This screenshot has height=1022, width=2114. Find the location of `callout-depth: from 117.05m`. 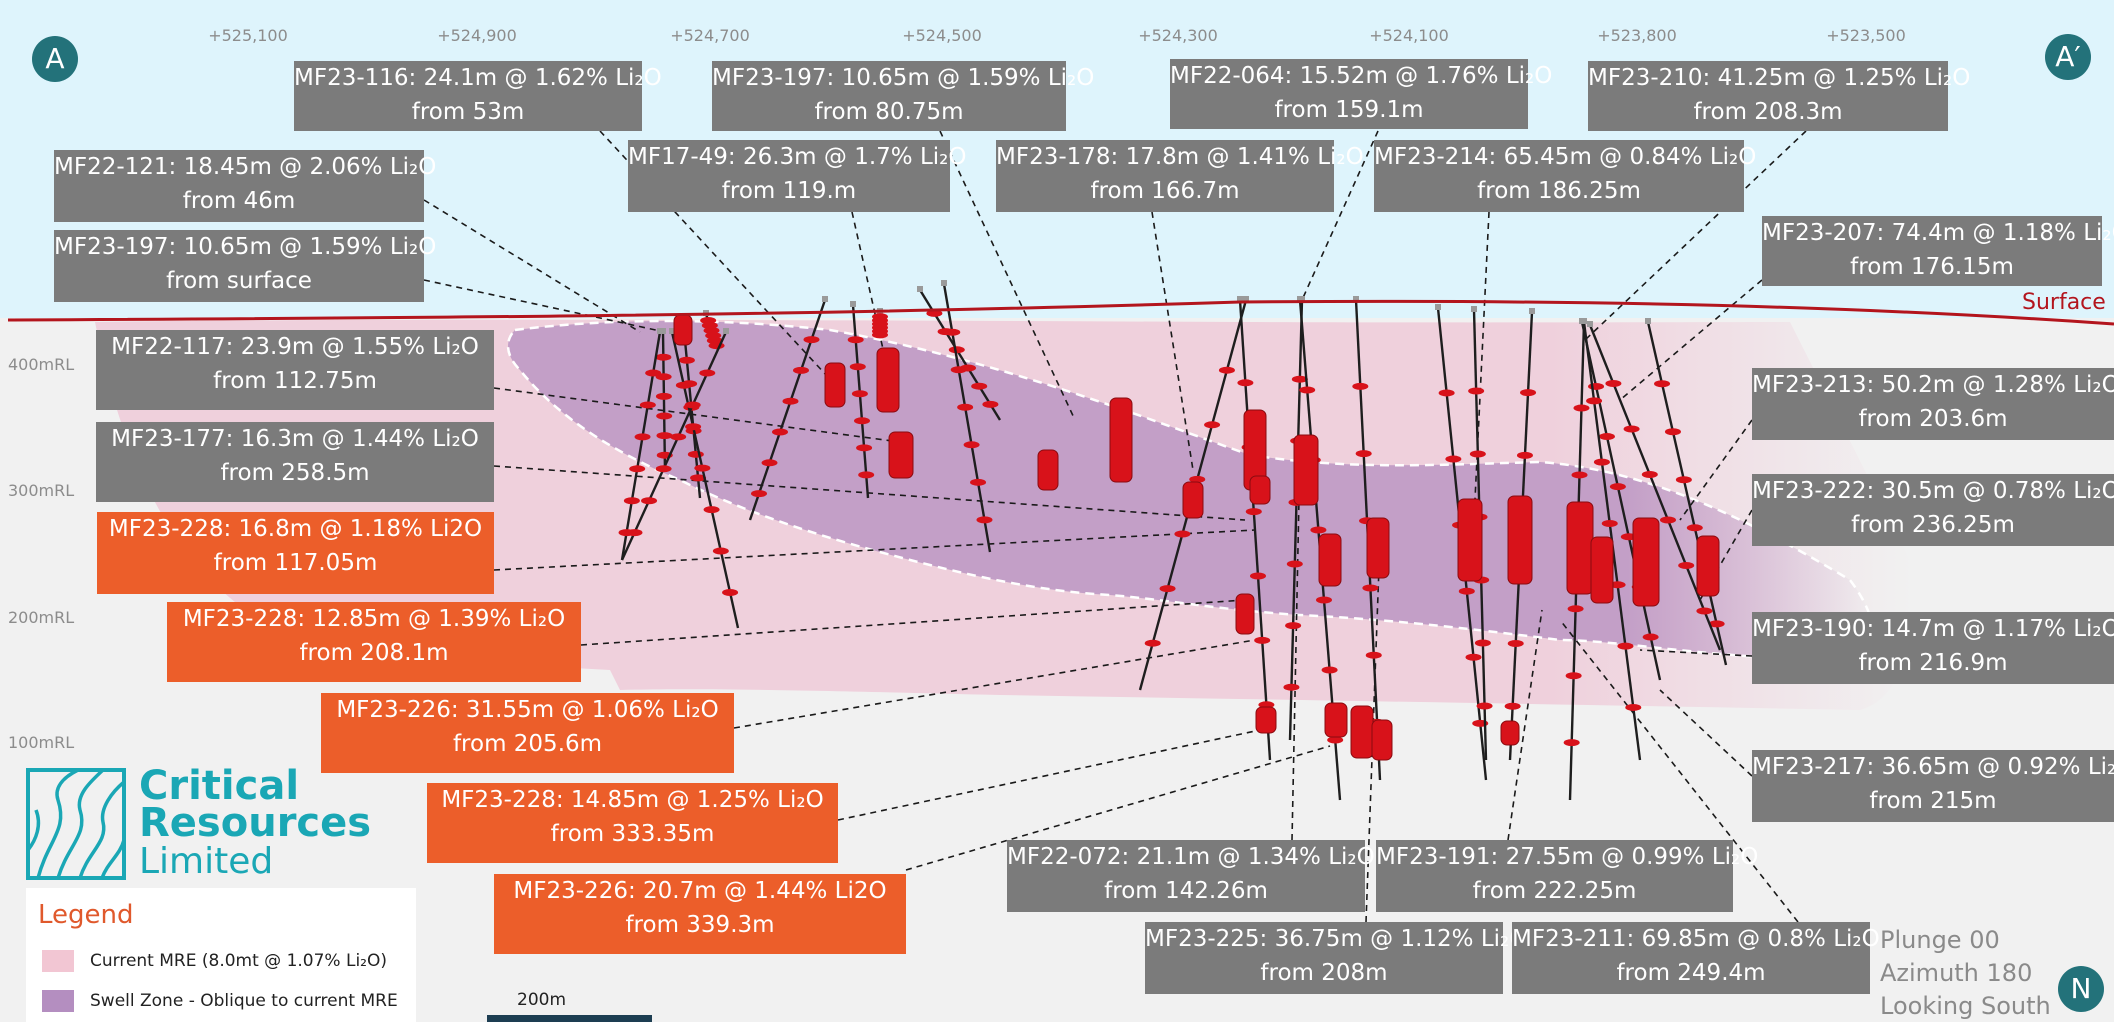

callout-depth: from 117.05m is located at coordinates (295, 563).